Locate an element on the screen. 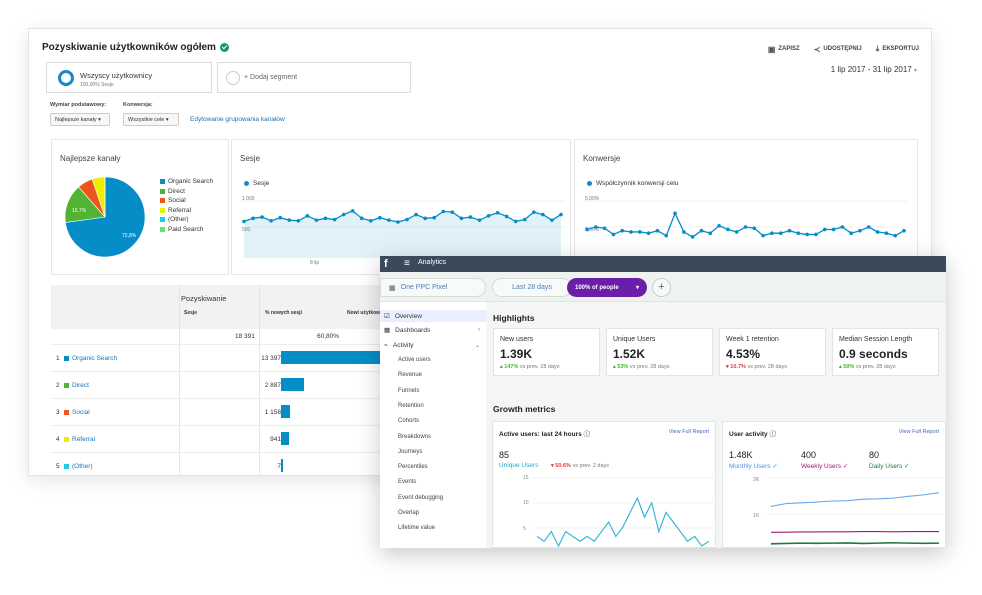 This screenshot has width=982, height=595. row-channel-link: Referral is located at coordinates (84, 439).